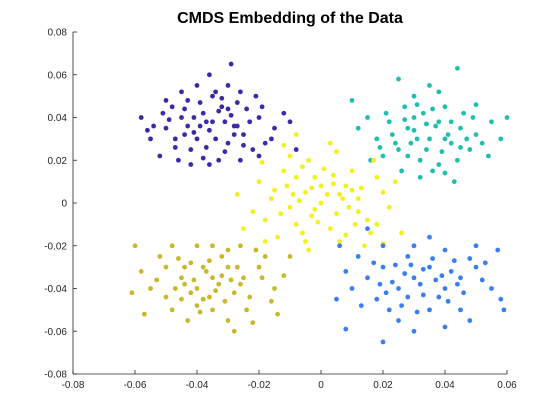 The height and width of the screenshot is (420, 560). Describe the element at coordinates (259, 385) in the screenshot. I see `x-tick-label: -0.02` at that location.